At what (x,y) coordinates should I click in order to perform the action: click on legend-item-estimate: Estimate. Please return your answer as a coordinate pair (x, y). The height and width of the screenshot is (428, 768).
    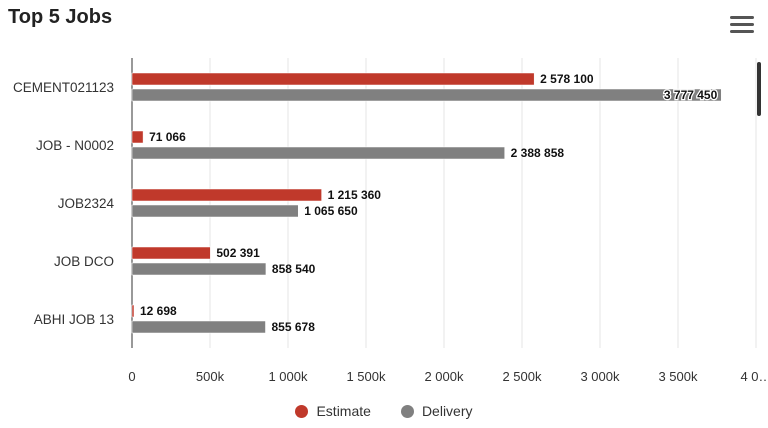
    Looking at the image, I should click on (333, 411).